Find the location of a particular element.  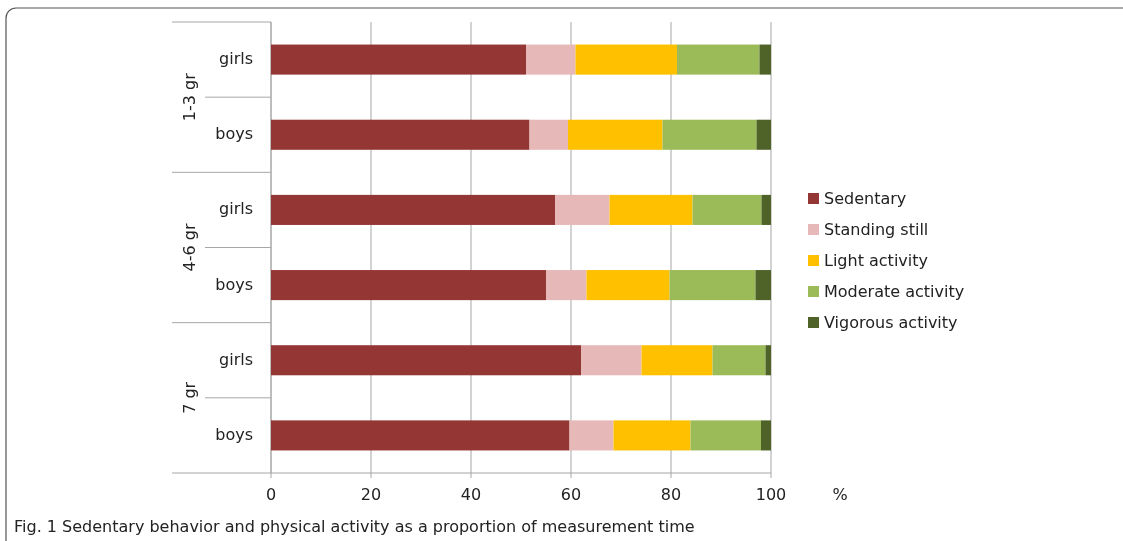

legend-label: Standing still is located at coordinates (876, 229).